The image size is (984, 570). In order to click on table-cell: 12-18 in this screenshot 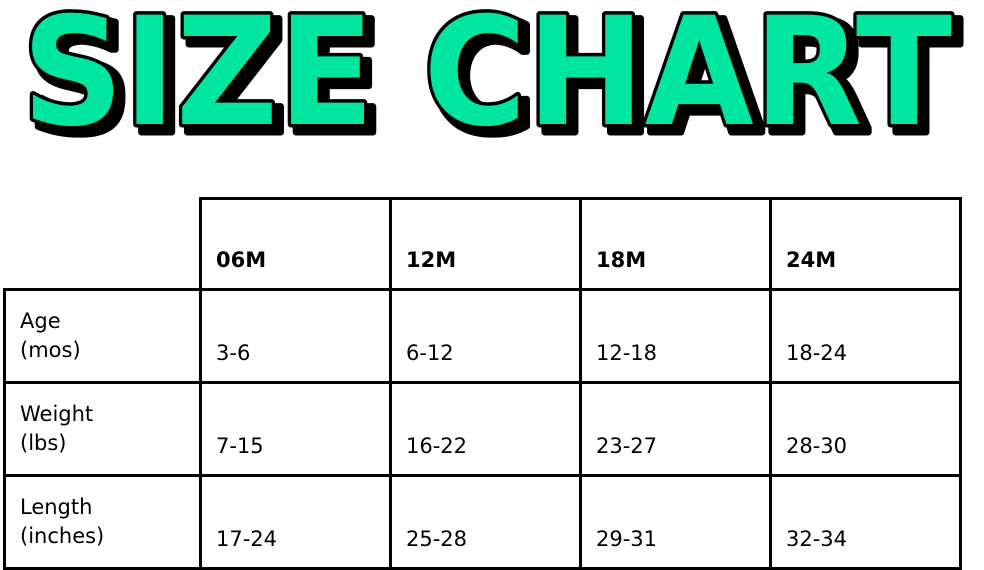, I will do `click(675, 336)`.